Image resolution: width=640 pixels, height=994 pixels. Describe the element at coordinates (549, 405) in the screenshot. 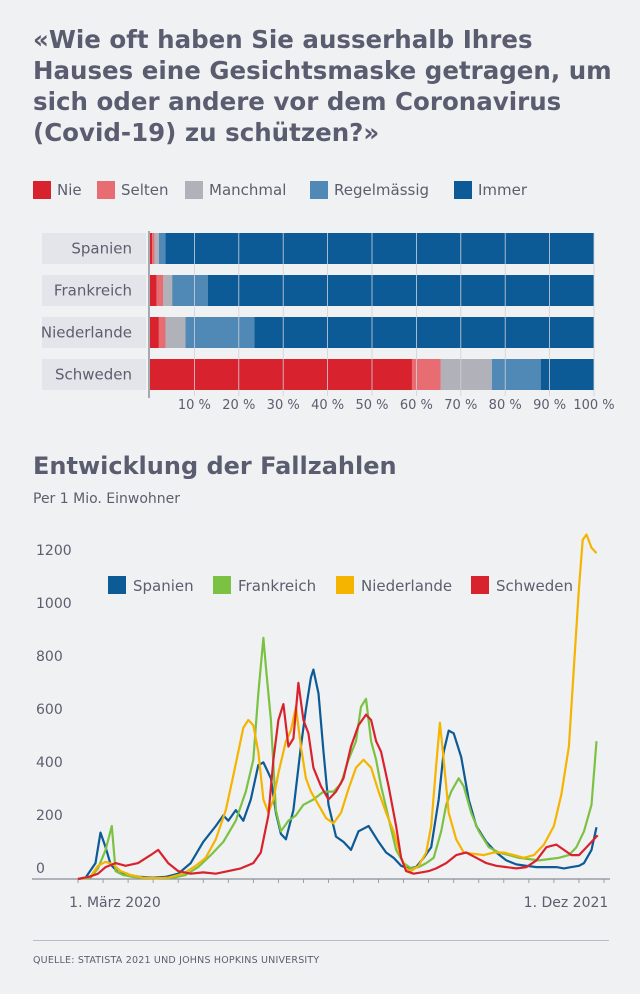

I see `x-tick-label: 90 %` at that location.